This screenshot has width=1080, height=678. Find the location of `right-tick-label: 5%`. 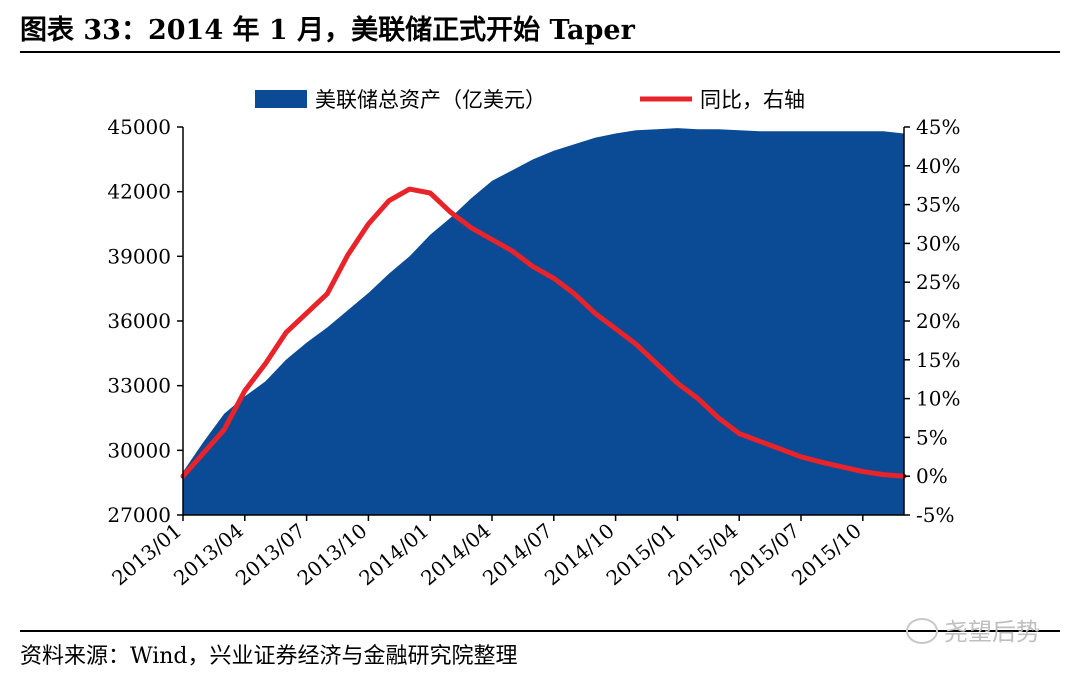

right-tick-label: 5% is located at coordinates (932, 437).